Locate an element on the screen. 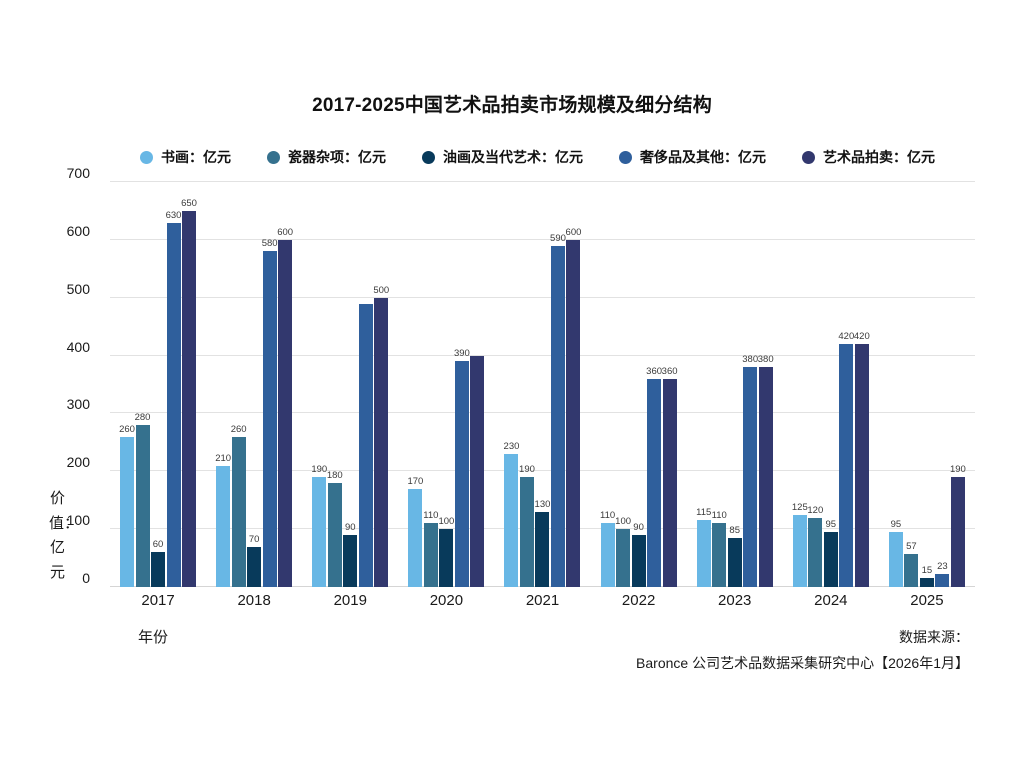  bar-group-2021: 230 190 130 590 600 is located at coordinates (542, 384).